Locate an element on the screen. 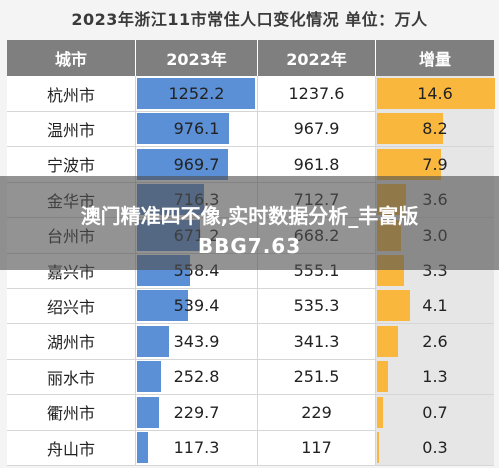 The width and height of the screenshot is (499, 468). cell-city: 温州市 is located at coordinates (70, 130).